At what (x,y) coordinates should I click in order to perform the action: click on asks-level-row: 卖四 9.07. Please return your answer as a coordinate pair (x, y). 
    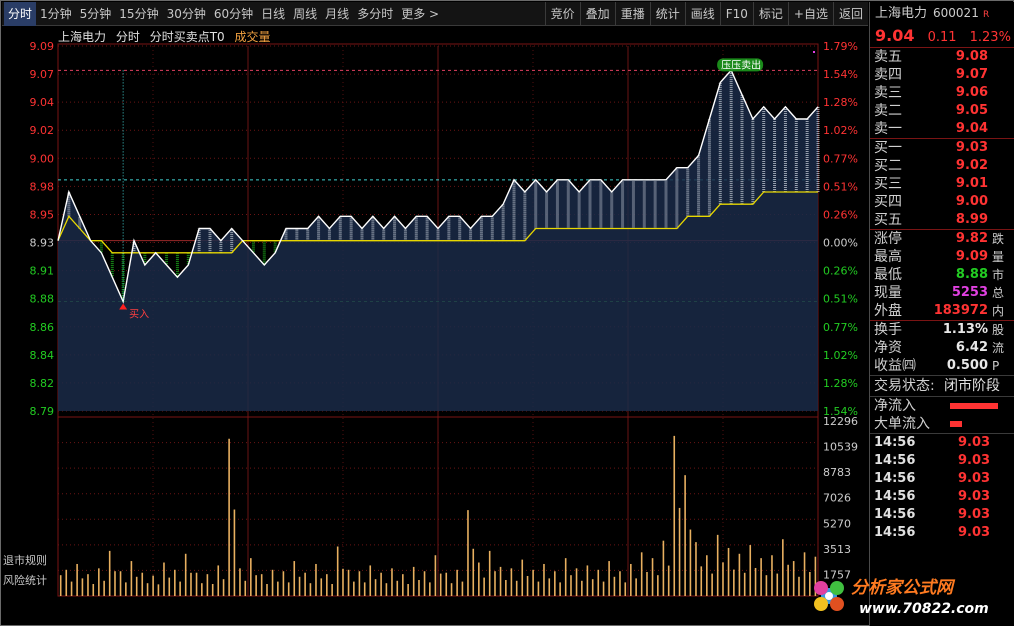
    Looking at the image, I should click on (942, 75).